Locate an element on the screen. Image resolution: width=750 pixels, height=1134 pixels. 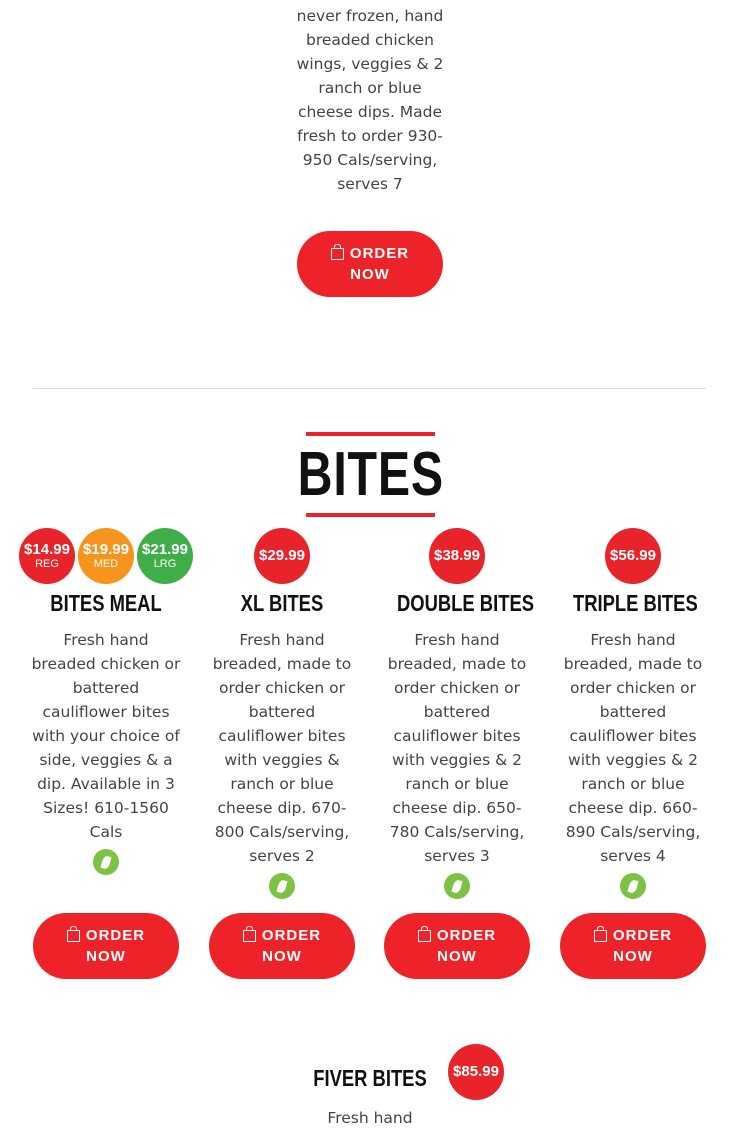
size-label: MED is located at coordinates (106, 564).